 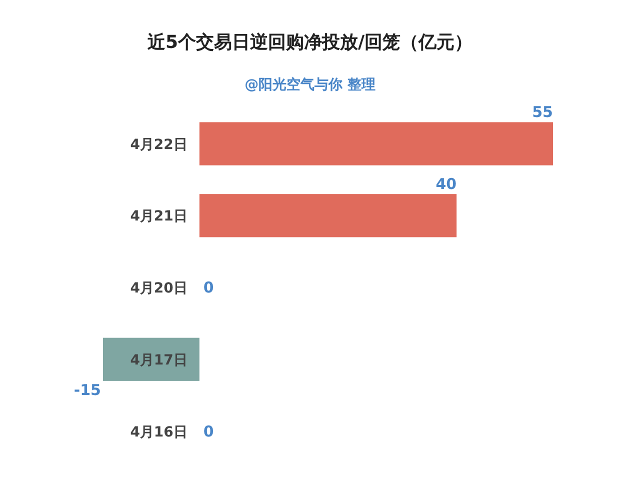 What do you see at coordinates (446, 184) in the screenshot?
I see `data-label: 40` at bounding box center [446, 184].